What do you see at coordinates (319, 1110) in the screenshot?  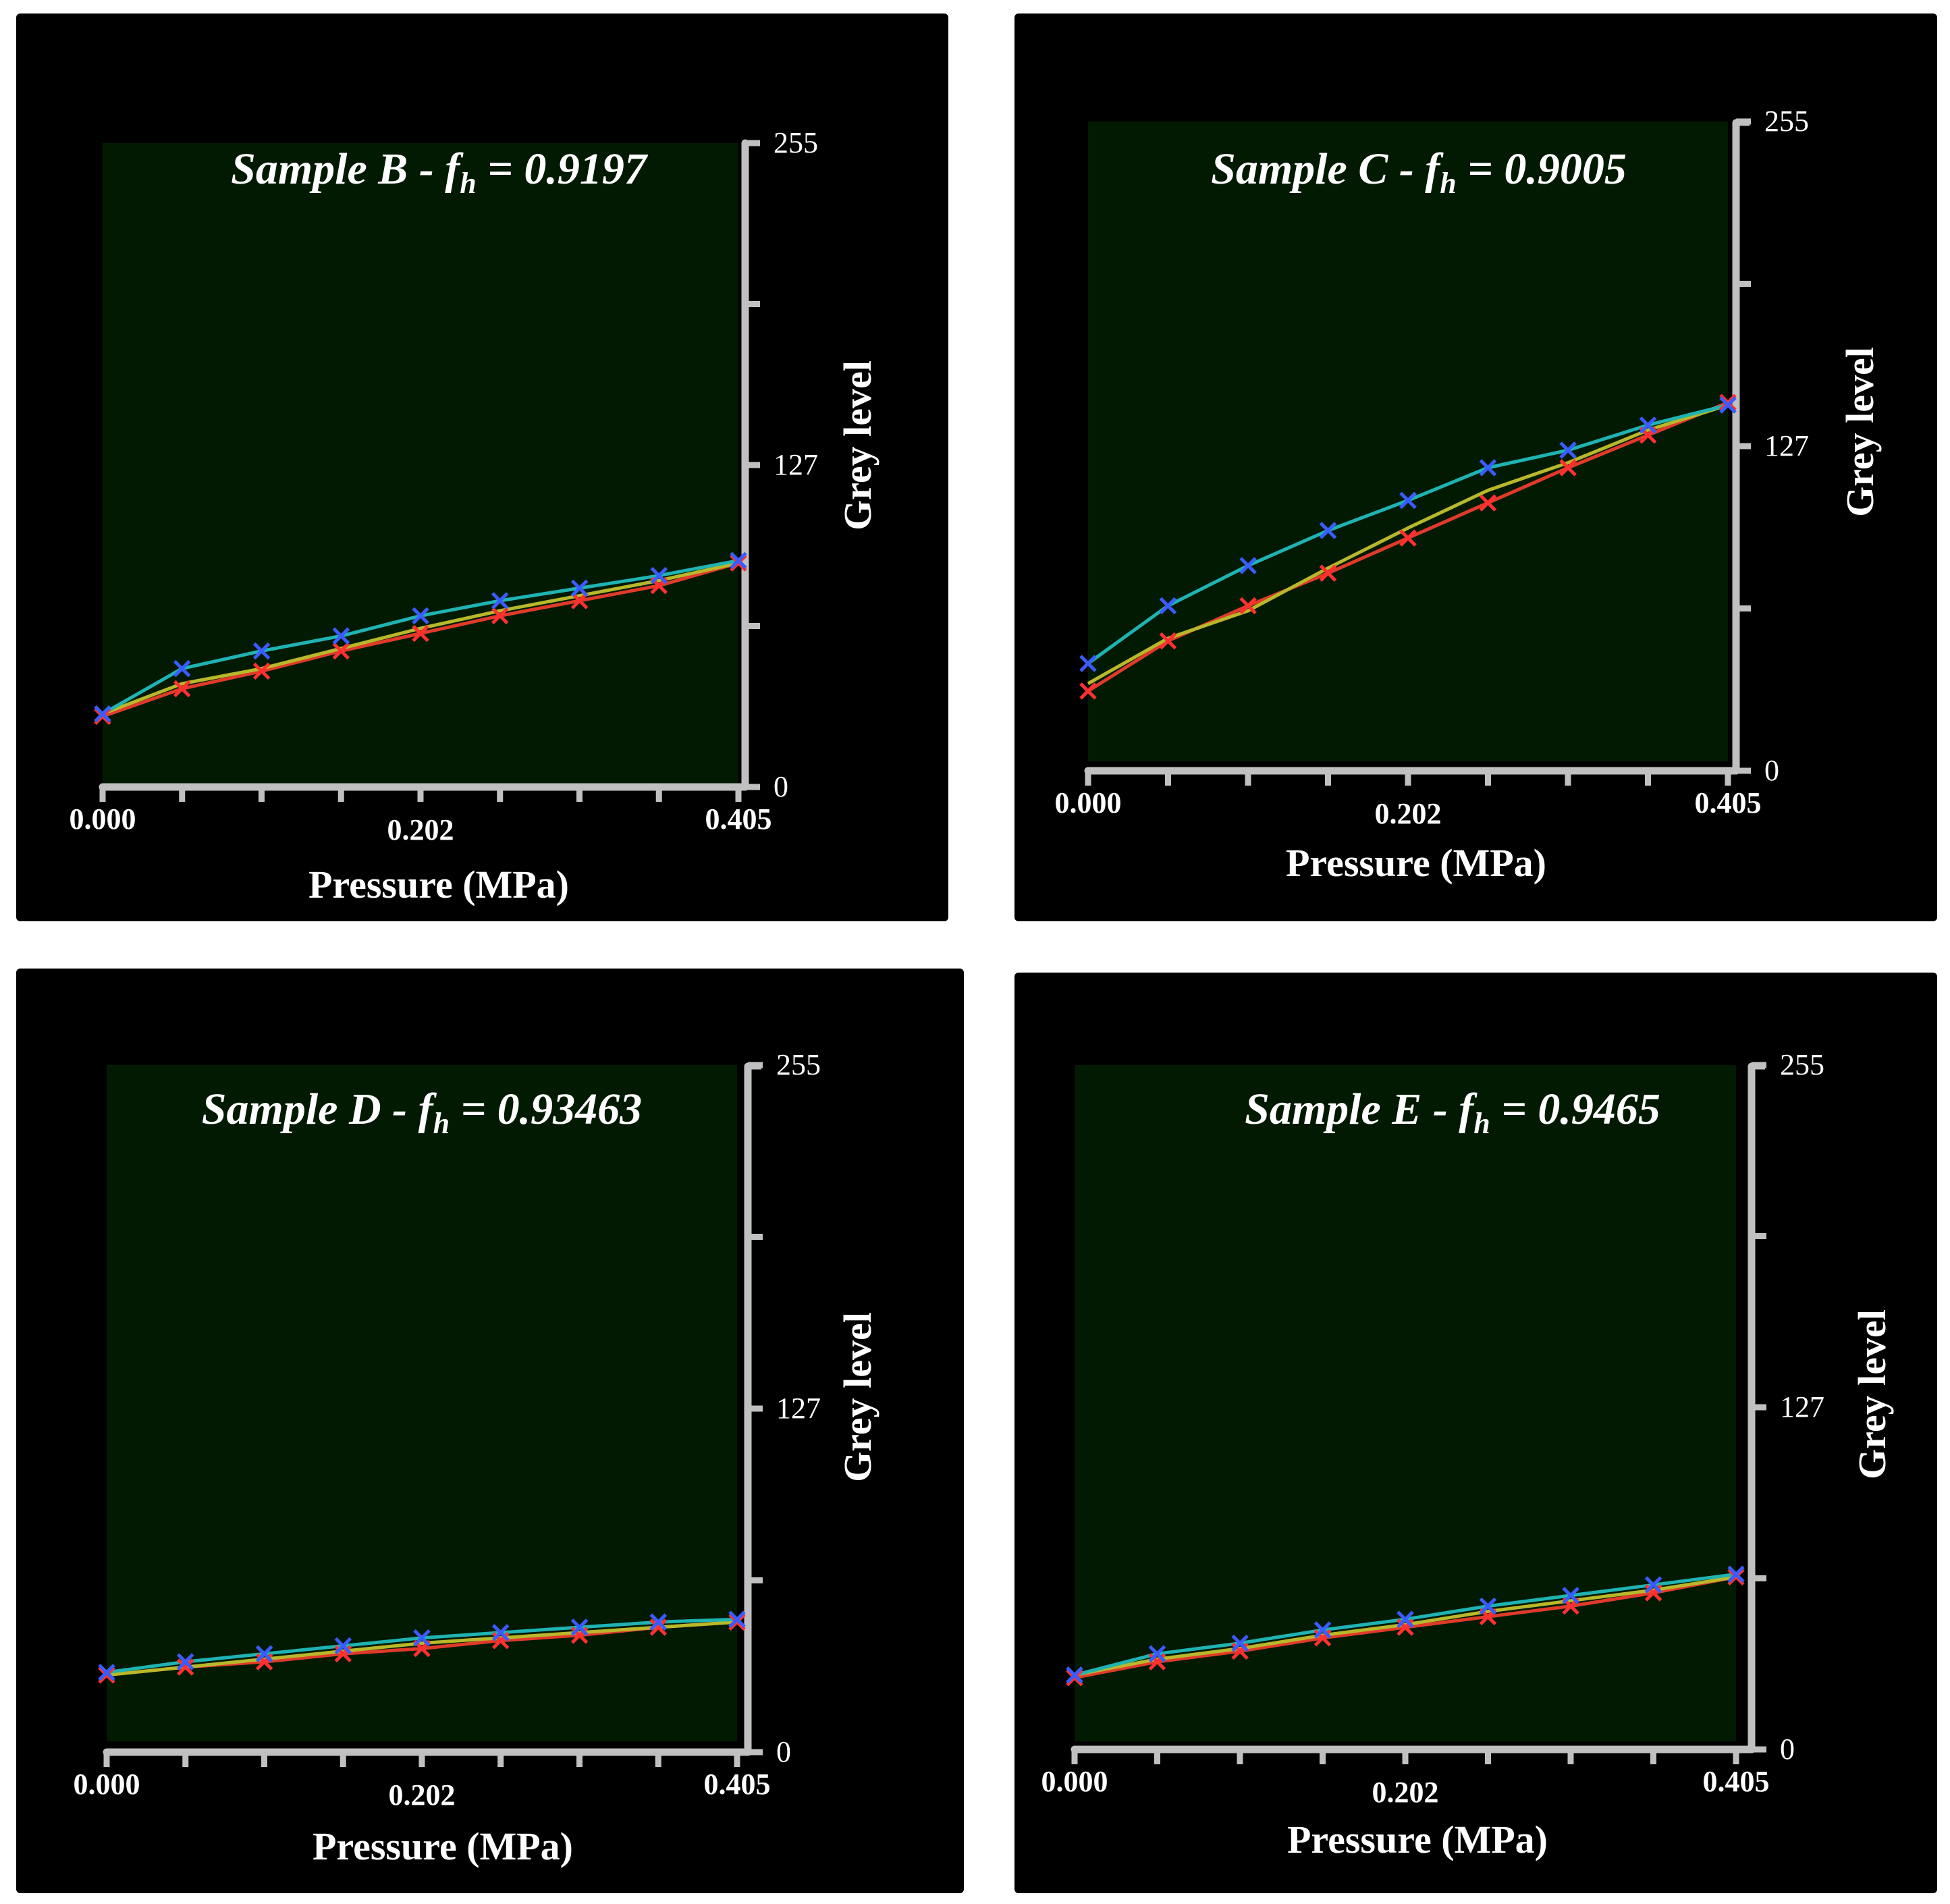 I see `title-main: Sample D - f` at bounding box center [319, 1110].